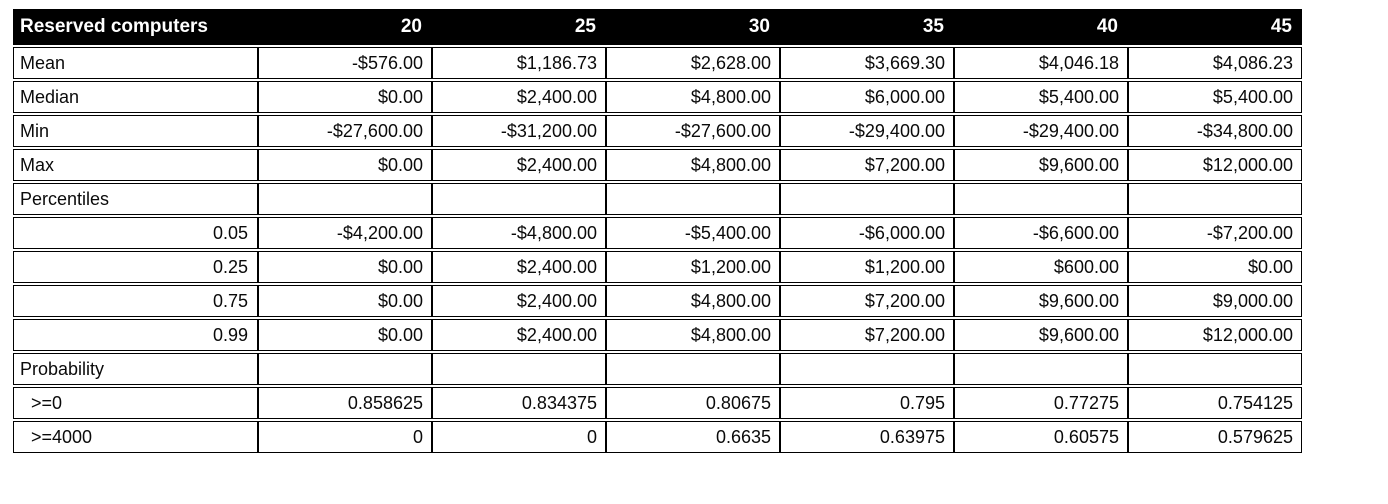  Describe the element at coordinates (867, 403) in the screenshot. I see `value-cell: 0.795` at that location.